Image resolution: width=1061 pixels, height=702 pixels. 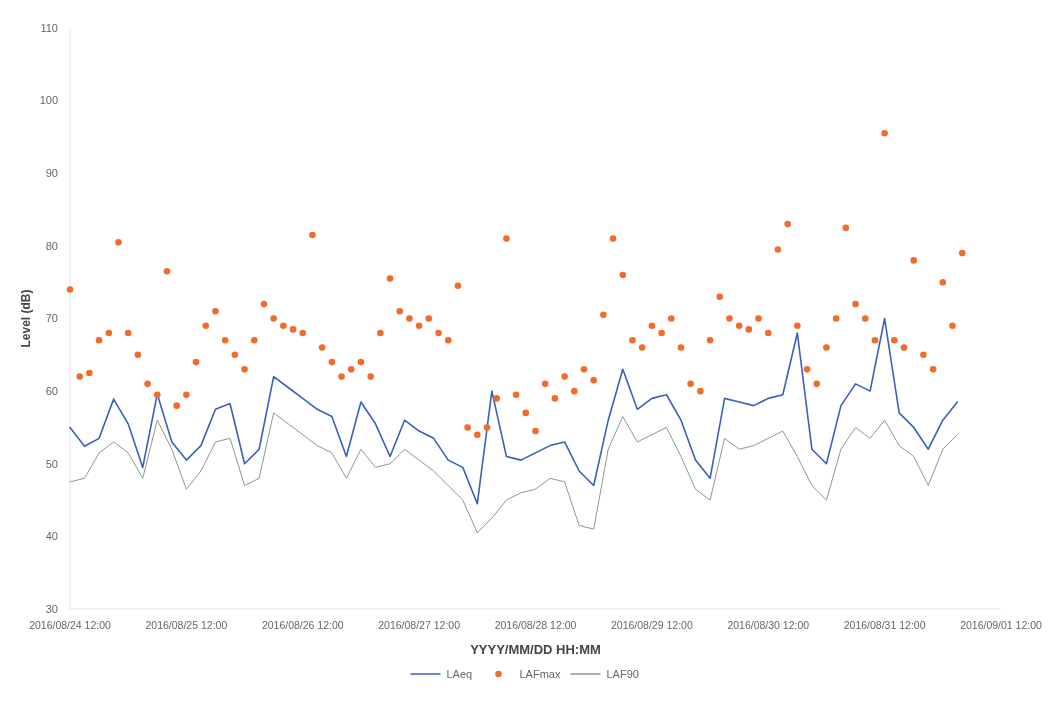 I want to click on legend-label: LAF90, so click(x=622, y=673).